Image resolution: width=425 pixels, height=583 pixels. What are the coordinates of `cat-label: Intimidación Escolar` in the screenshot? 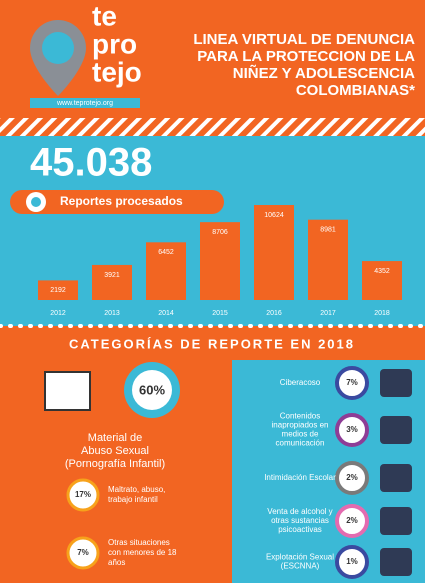 It's located at (300, 477).